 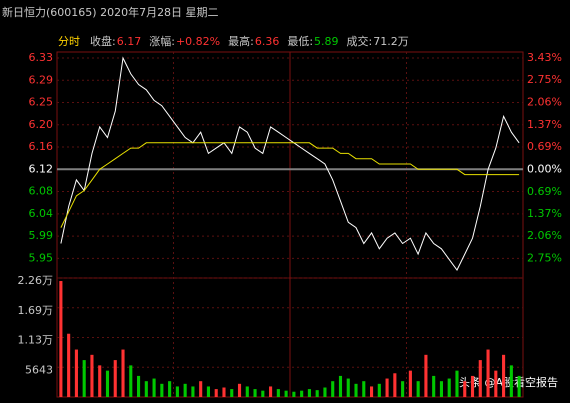 I want to click on y-tick-label: 6.20, so click(x=41, y=124).